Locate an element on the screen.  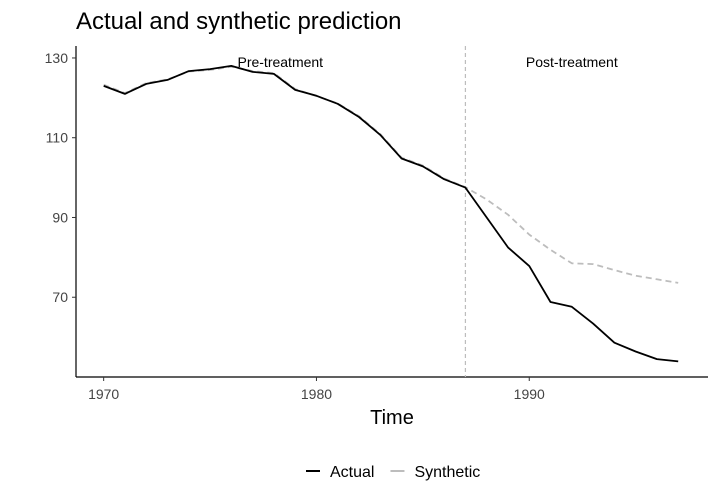
chart-title: Actual and synthetic prediction is located at coordinates (239, 21).